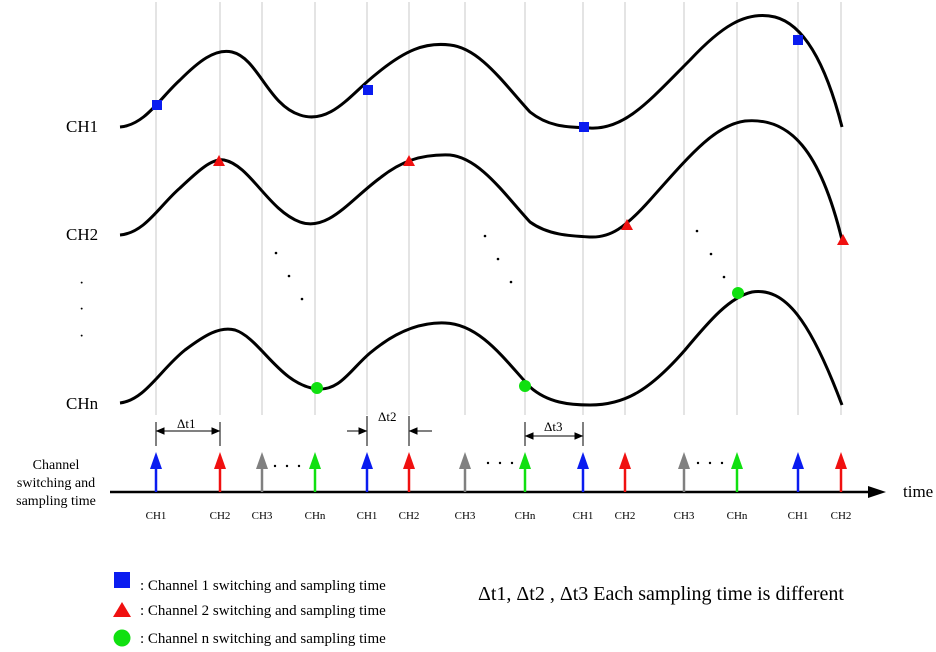  What do you see at coordinates (553, 426) in the screenshot?
I see `interval-label-dt3: Δt3` at bounding box center [553, 426].